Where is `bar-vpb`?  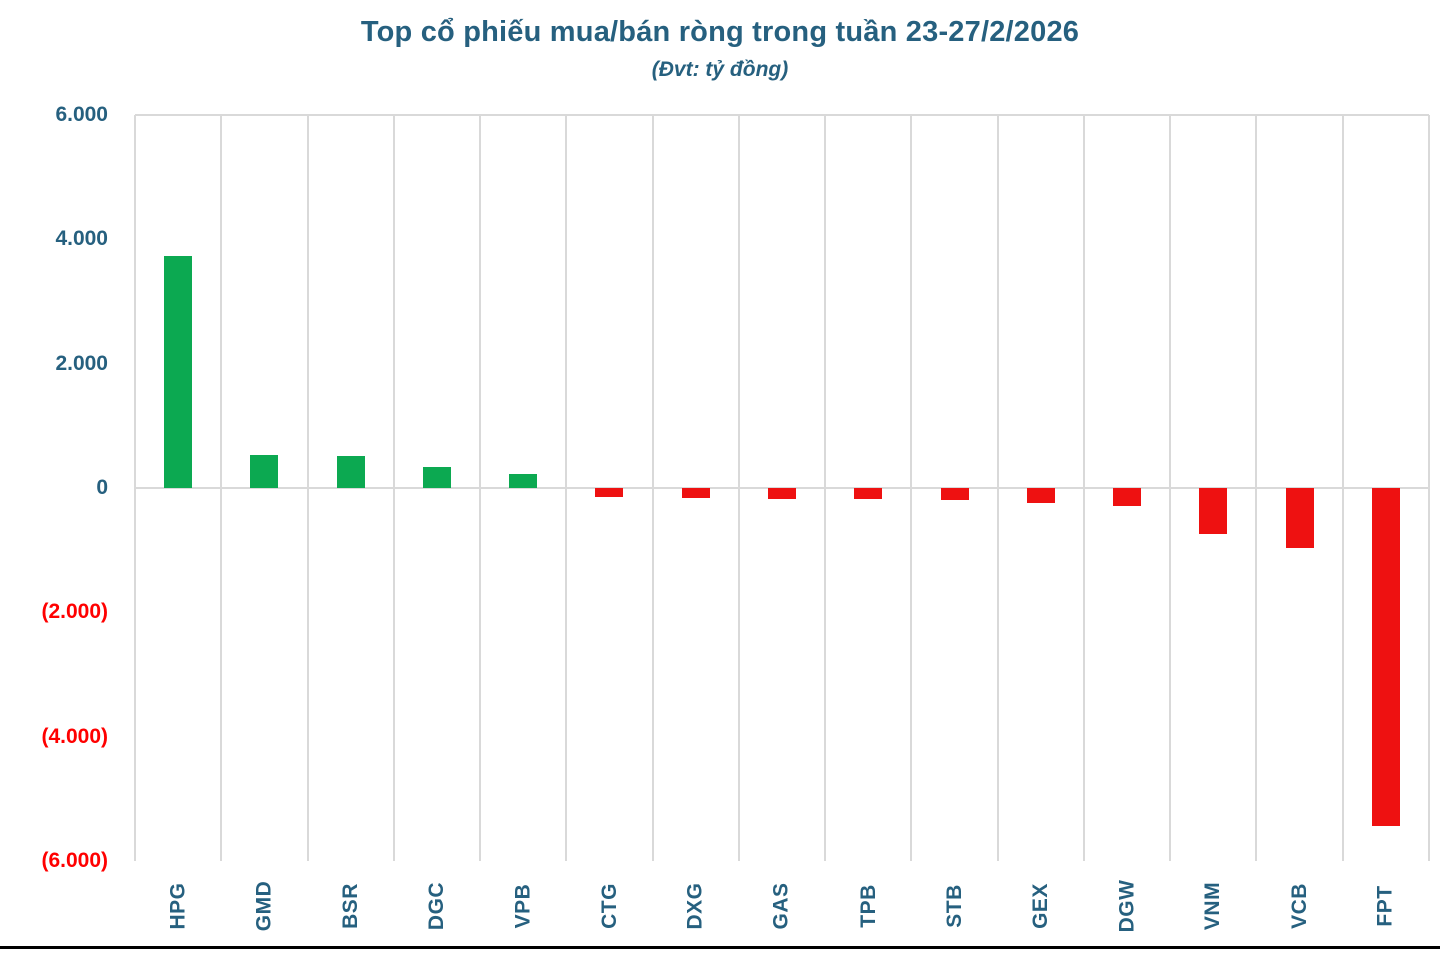
bar-vpb is located at coordinates (523, 481).